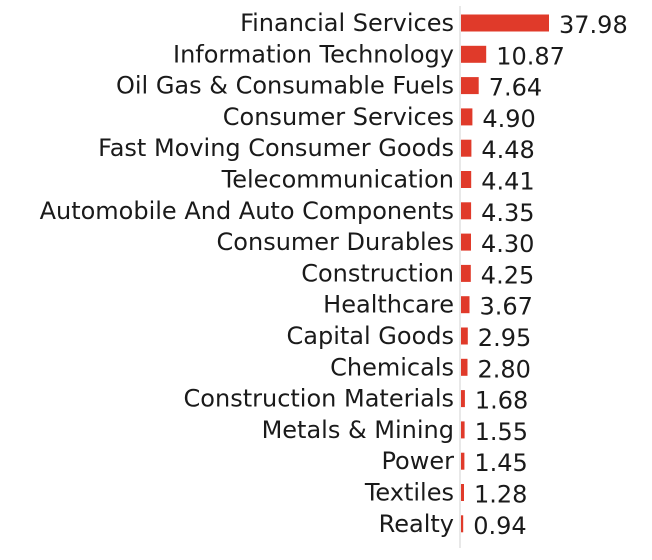 This screenshot has width=652, height=560. I want to click on category-label: Automobile And Auto Components, so click(247, 211).